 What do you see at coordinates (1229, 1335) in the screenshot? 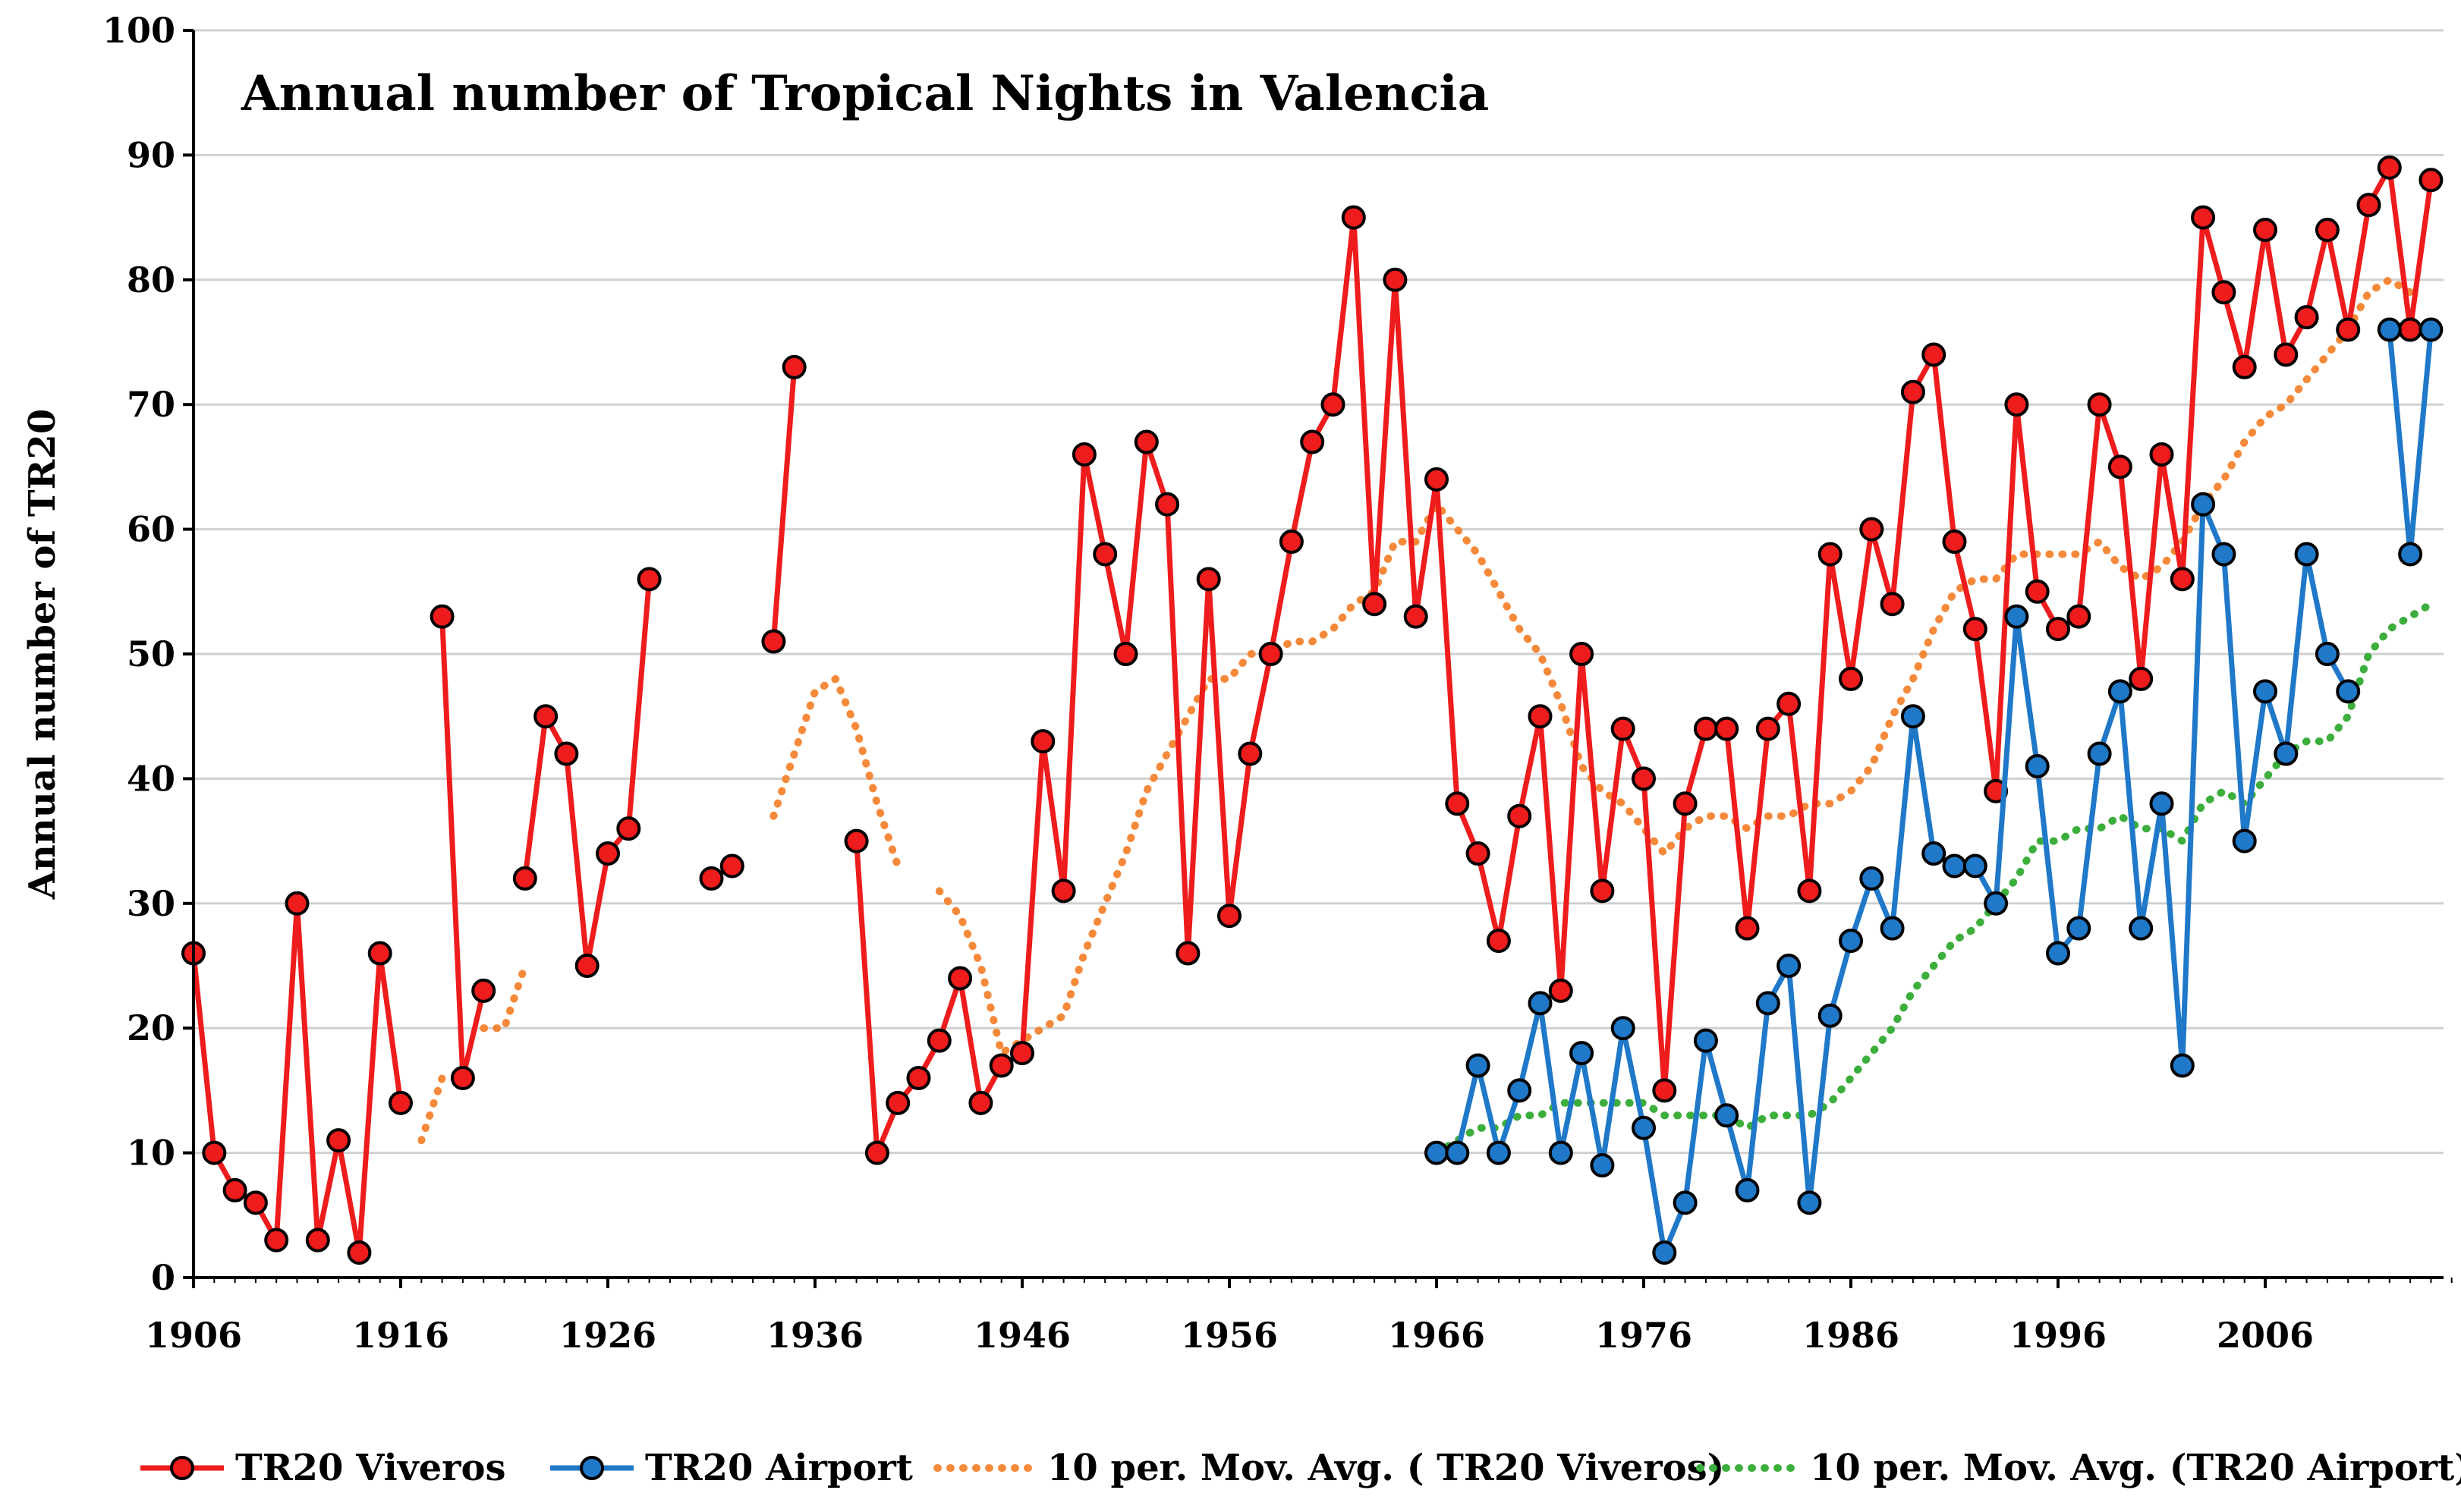
I see `x-tick-label: 1956` at bounding box center [1229, 1335].